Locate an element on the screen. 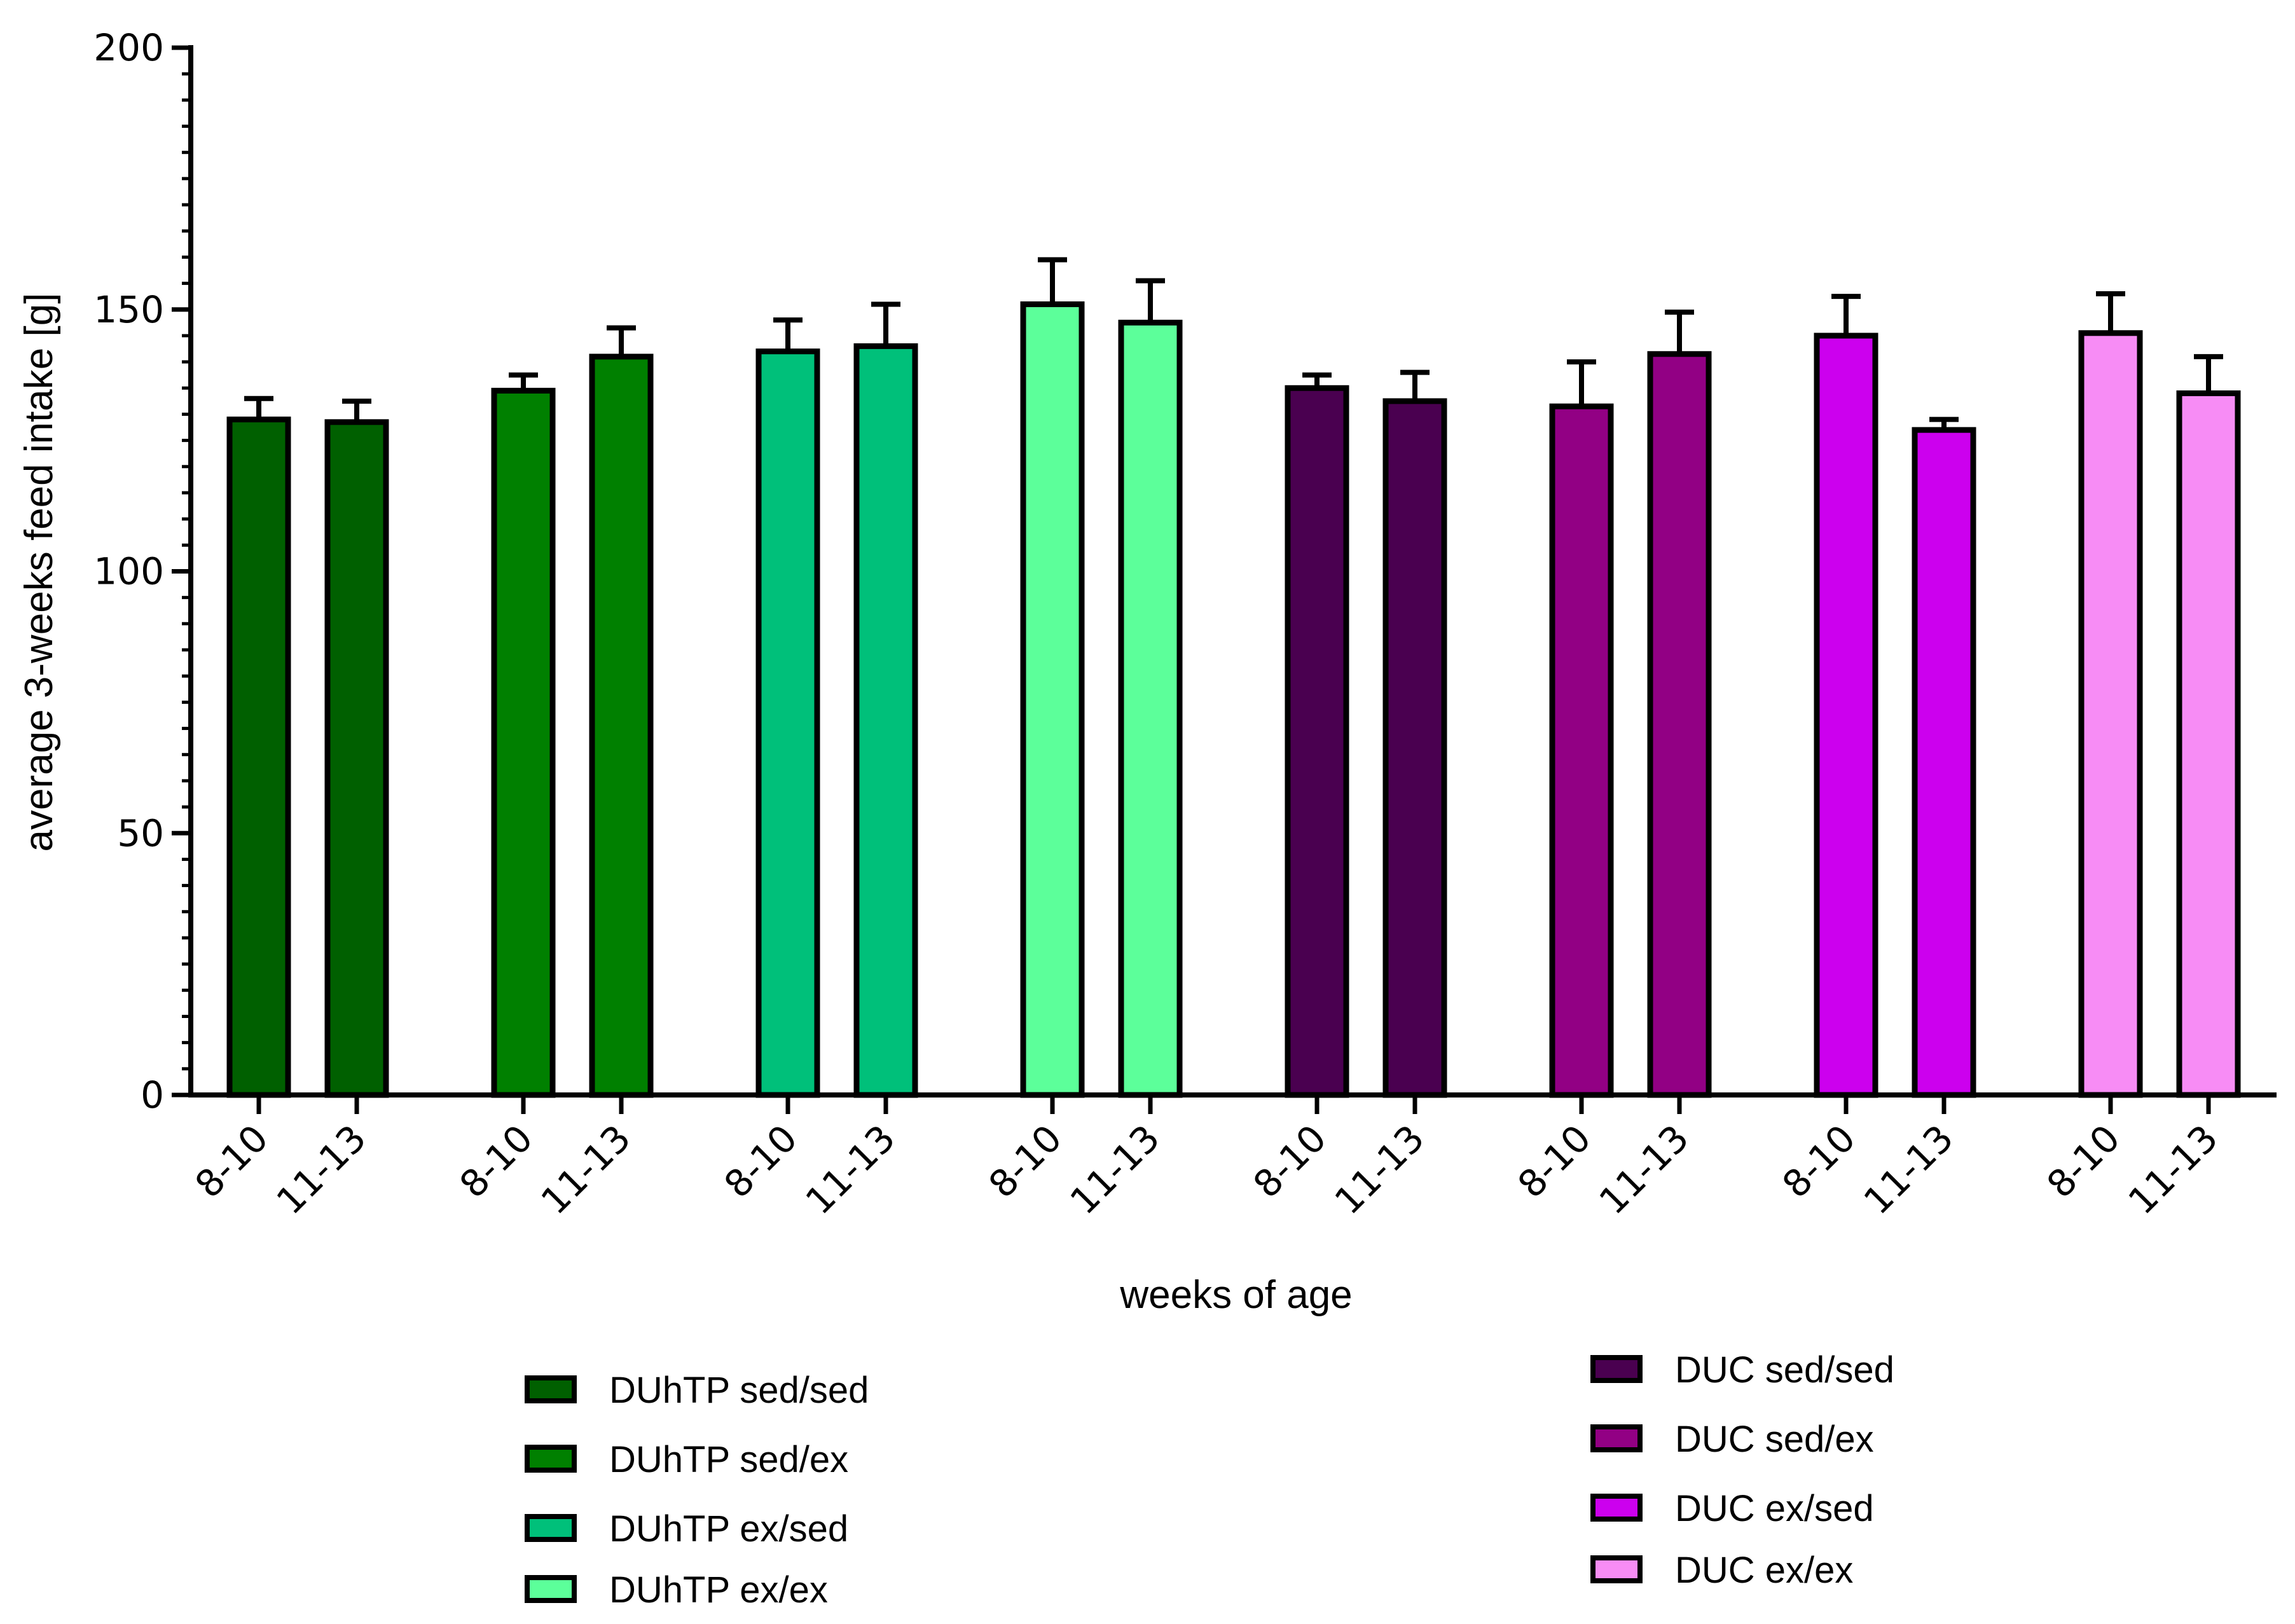 The height and width of the screenshot is (1624, 2295). legend-label: DUC ex/sed is located at coordinates (1774, 1509).